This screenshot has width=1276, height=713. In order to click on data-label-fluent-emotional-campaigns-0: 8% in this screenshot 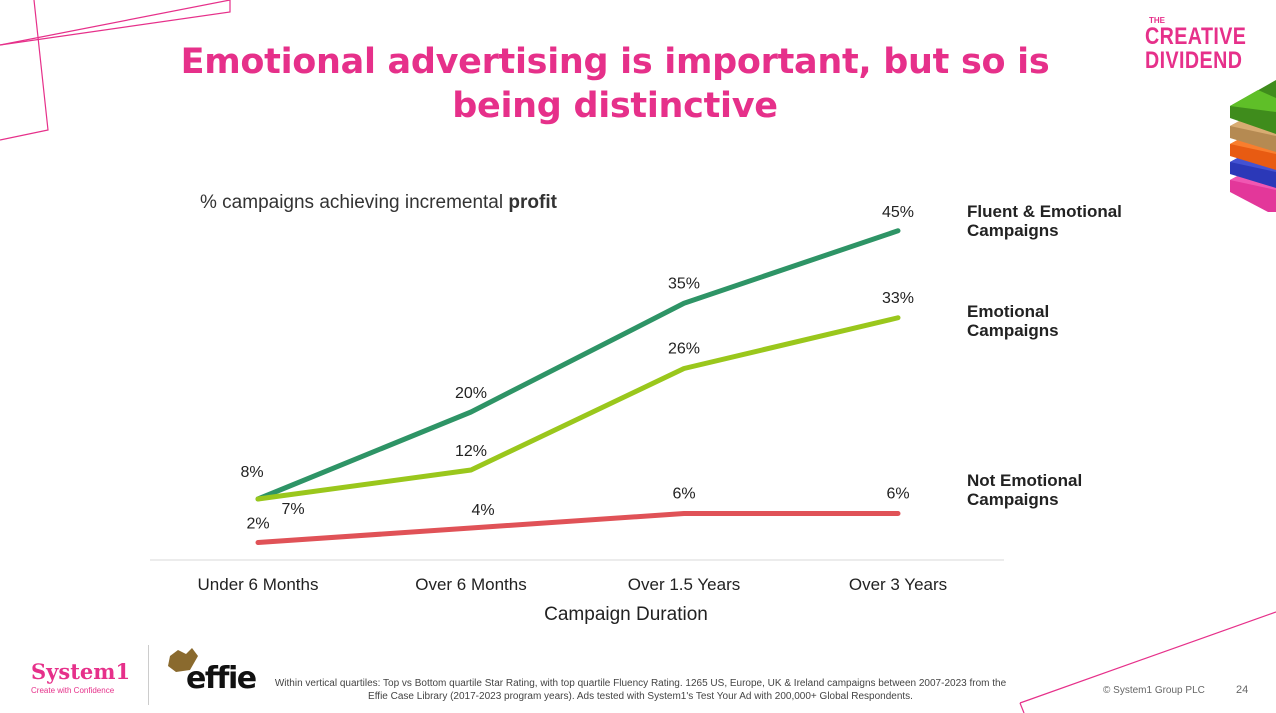, I will do `click(251, 472)`.